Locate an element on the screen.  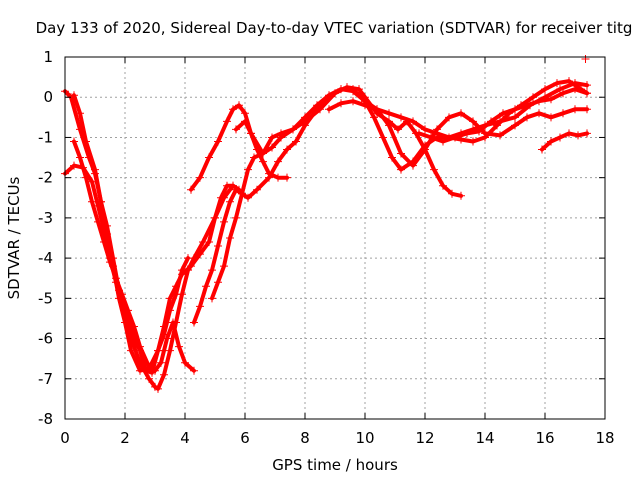
y-tick-label: -3 is located at coordinates (45, 218).